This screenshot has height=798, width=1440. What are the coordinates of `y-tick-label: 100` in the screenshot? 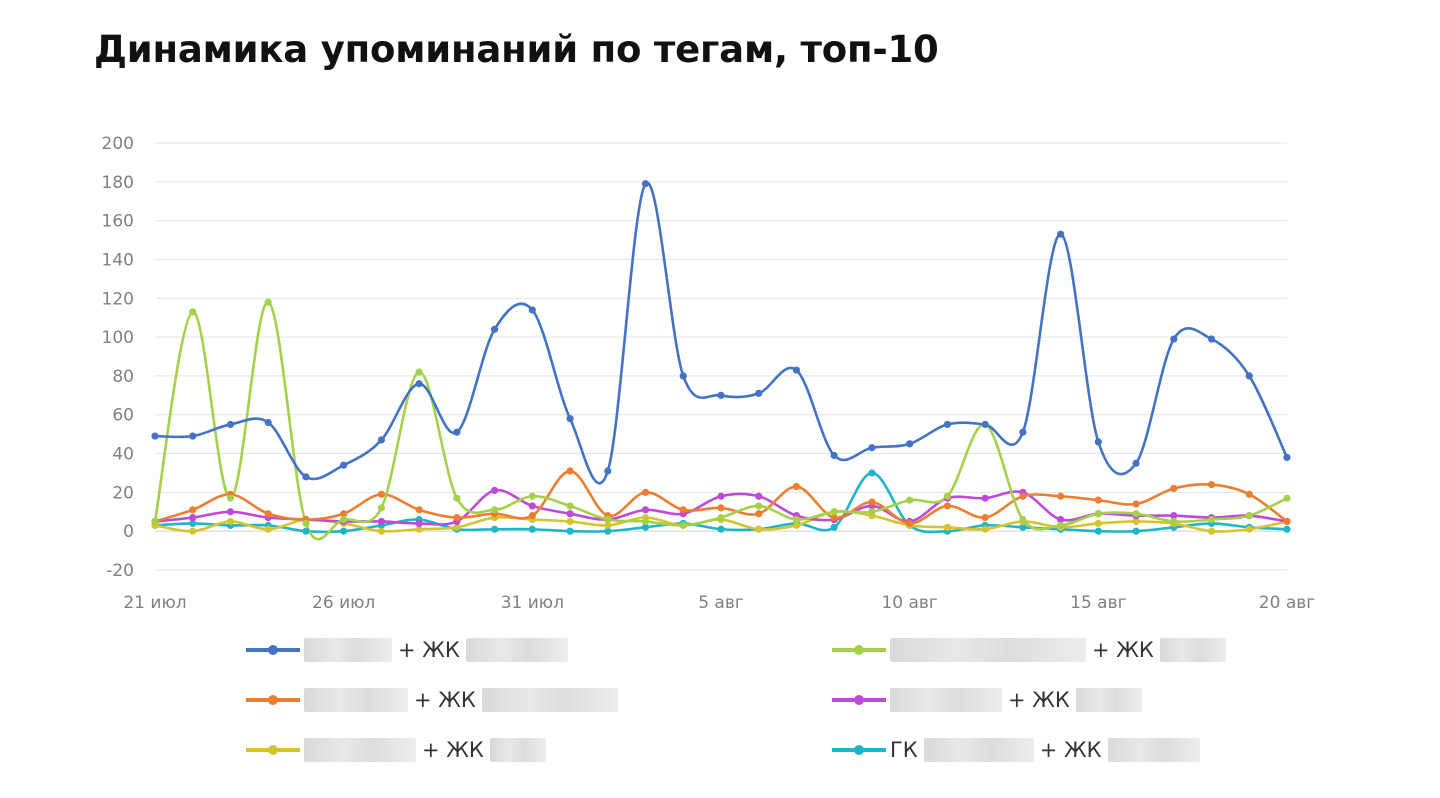 It's located at (118, 338).